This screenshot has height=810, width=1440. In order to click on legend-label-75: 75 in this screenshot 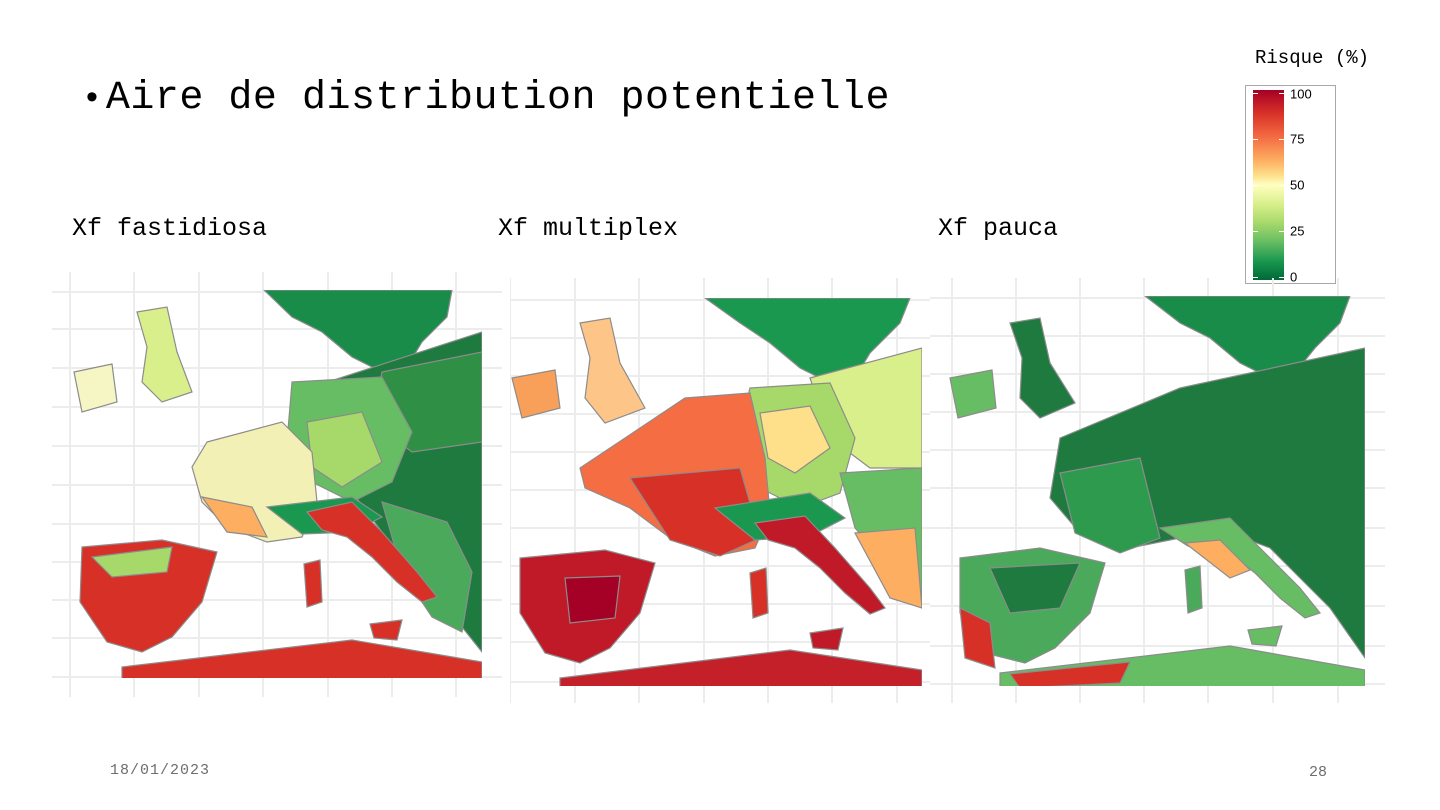, I will do `click(1297, 139)`.